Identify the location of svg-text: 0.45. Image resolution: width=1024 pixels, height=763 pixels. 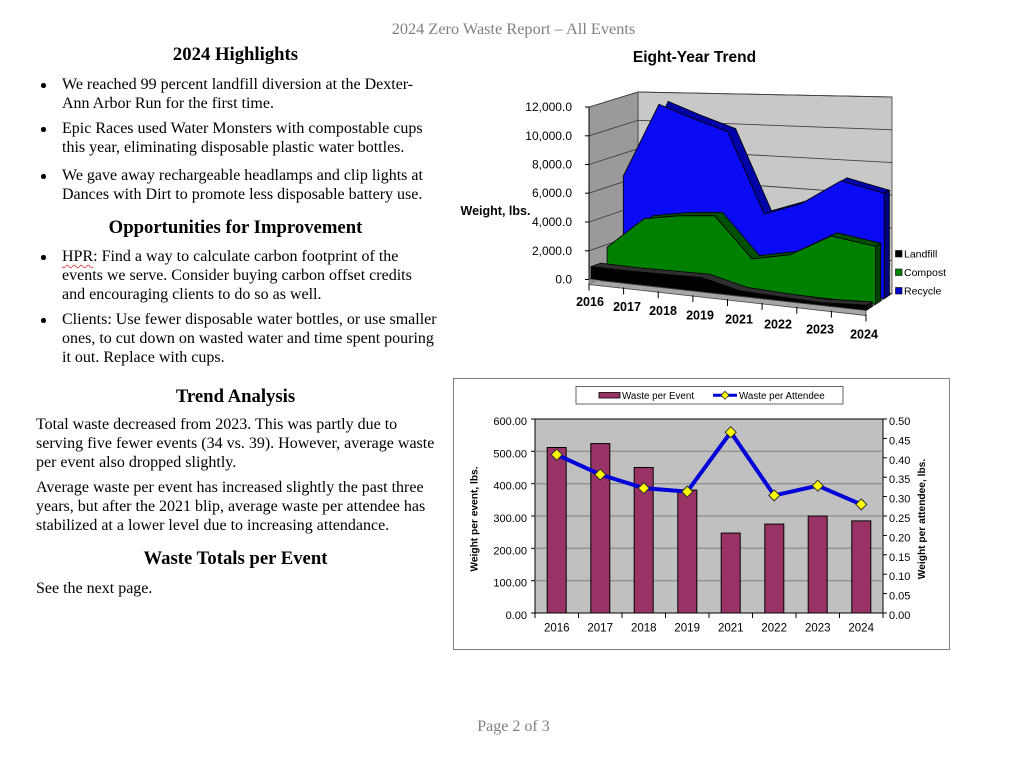
(899, 441).